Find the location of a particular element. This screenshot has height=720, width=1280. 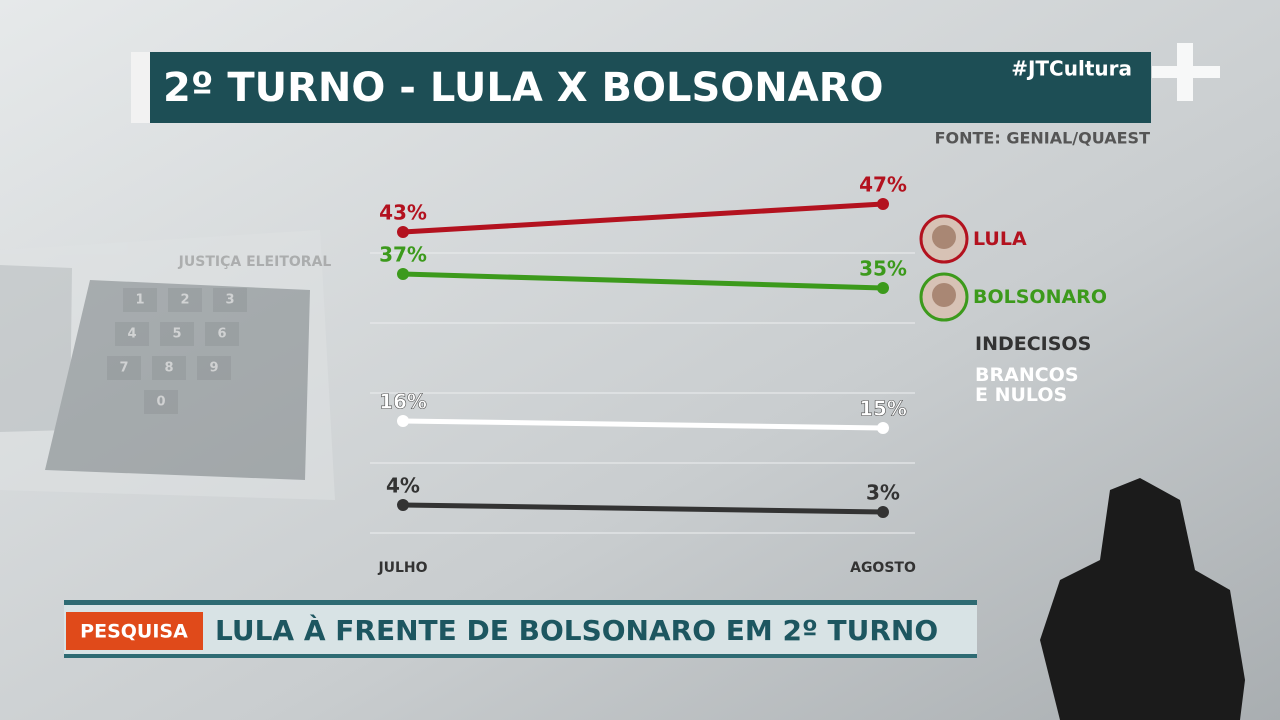

key-label: 6 is located at coordinates (221, 334).